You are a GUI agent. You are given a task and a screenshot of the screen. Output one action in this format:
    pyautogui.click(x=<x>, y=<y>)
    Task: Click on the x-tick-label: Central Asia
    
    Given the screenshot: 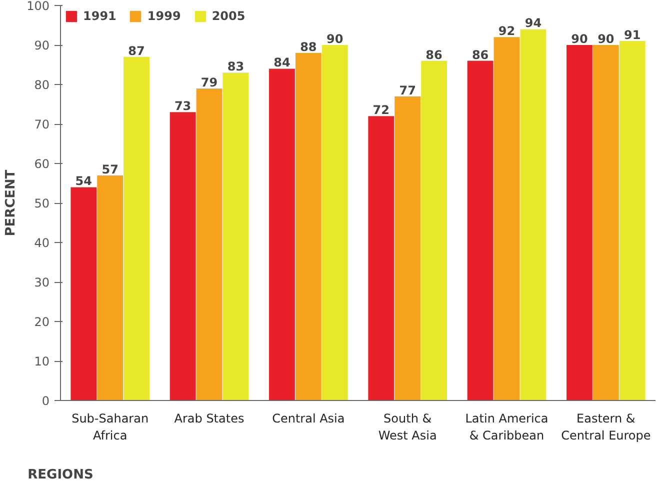 What is the action you would take?
    pyautogui.click(x=308, y=419)
    